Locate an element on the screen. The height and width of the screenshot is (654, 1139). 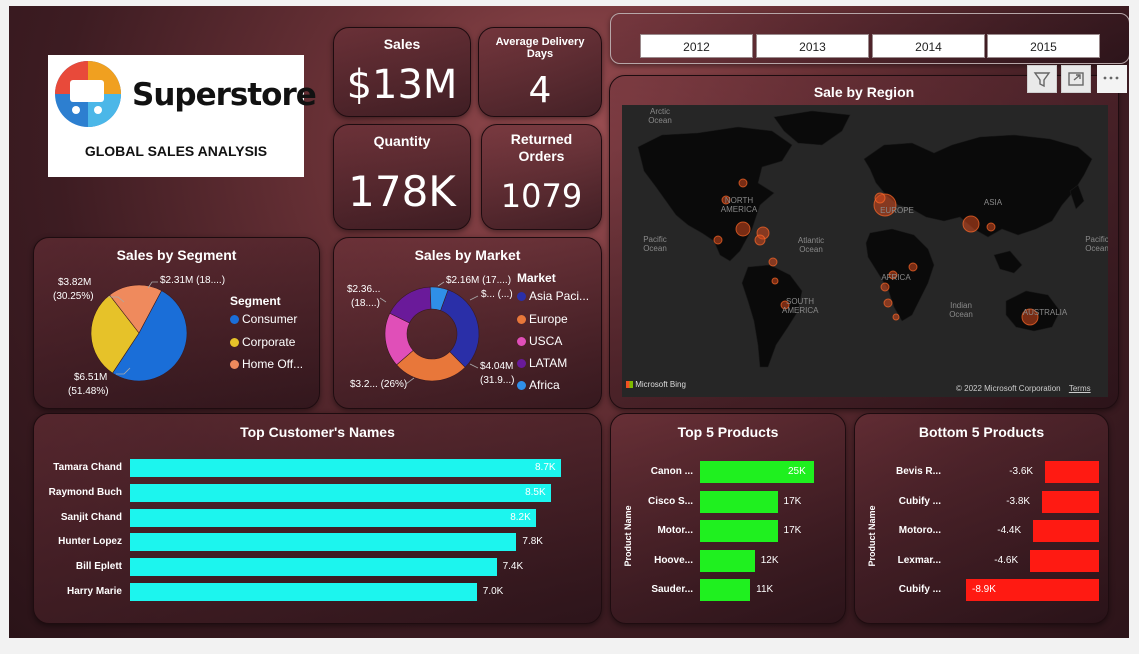
year-button-2015: 2015 is located at coordinates (1043, 46).